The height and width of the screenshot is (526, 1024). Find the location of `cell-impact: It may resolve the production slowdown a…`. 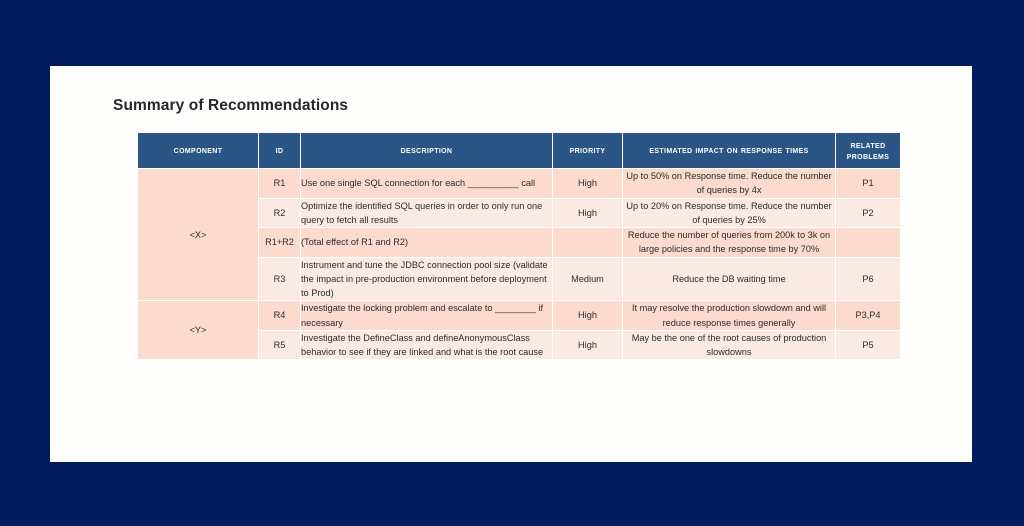

cell-impact: It may resolve the production slowdown a… is located at coordinates (729, 315).